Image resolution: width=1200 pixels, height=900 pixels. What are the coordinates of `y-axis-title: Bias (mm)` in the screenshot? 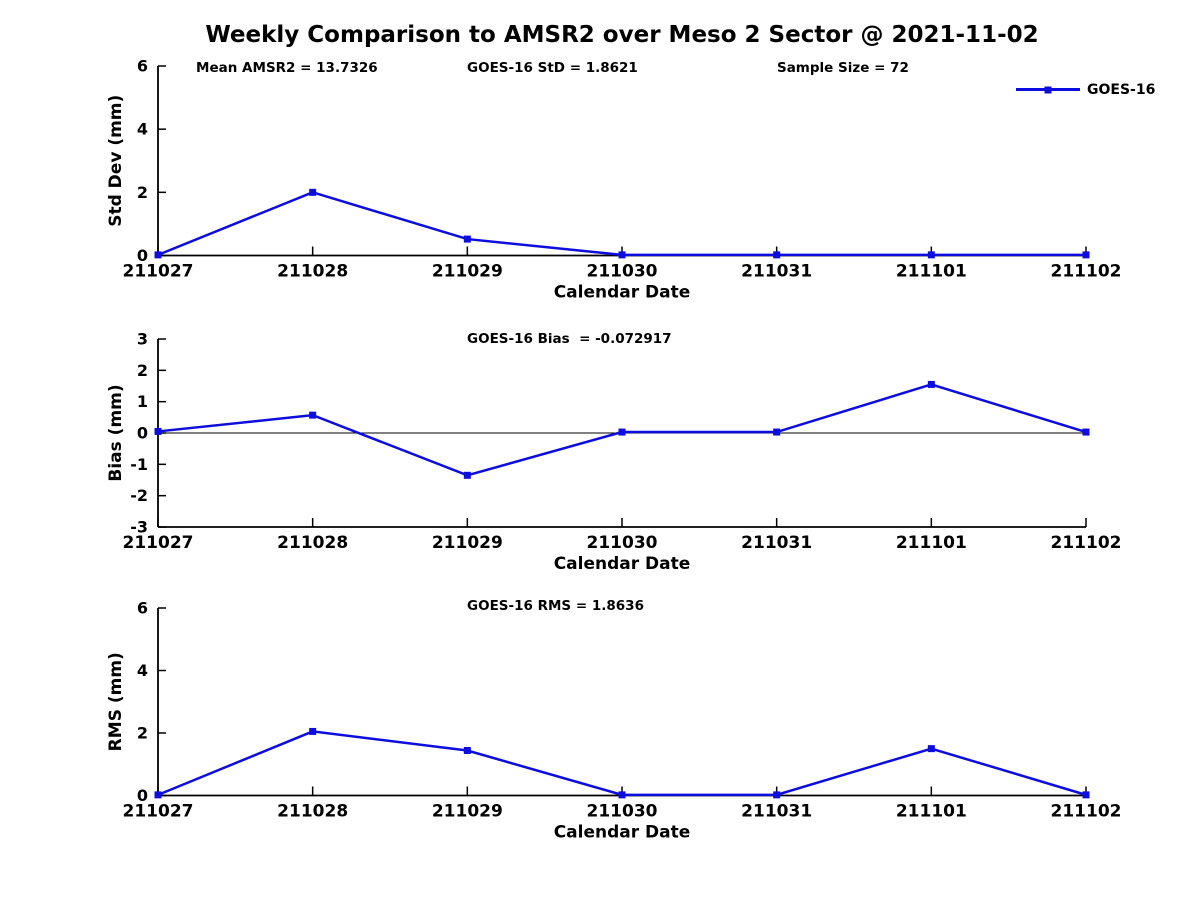 It's located at (116, 432).